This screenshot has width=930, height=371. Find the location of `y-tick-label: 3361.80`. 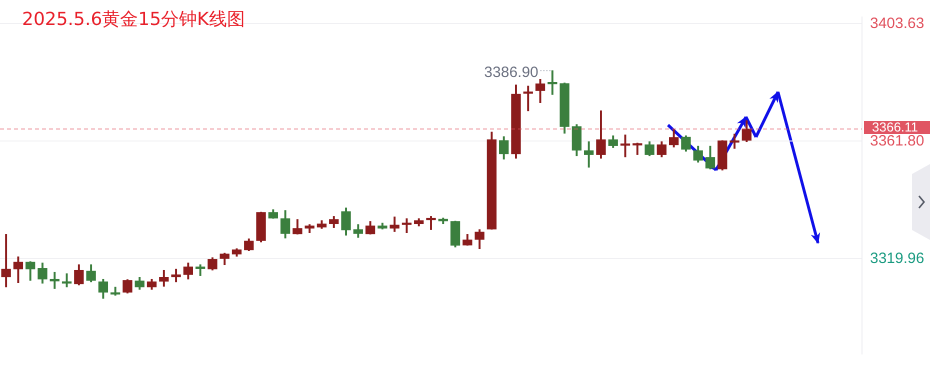

y-tick-label: 3361.80 is located at coordinates (897, 141).